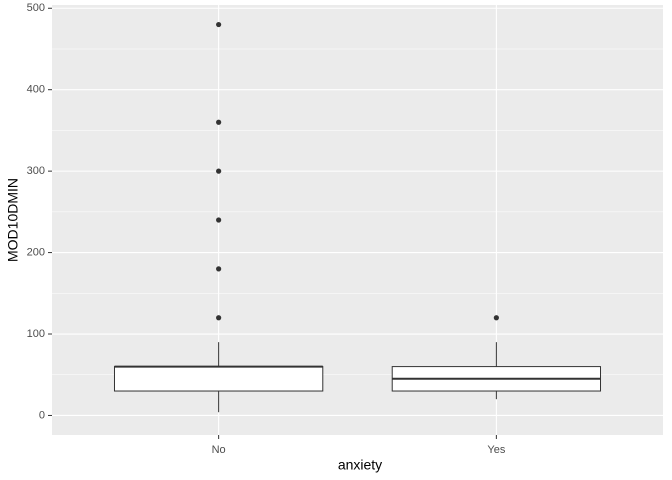 This screenshot has height=480, width=672. Describe the element at coordinates (219, 450) in the screenshot. I see `x-tick-label: No` at that location.